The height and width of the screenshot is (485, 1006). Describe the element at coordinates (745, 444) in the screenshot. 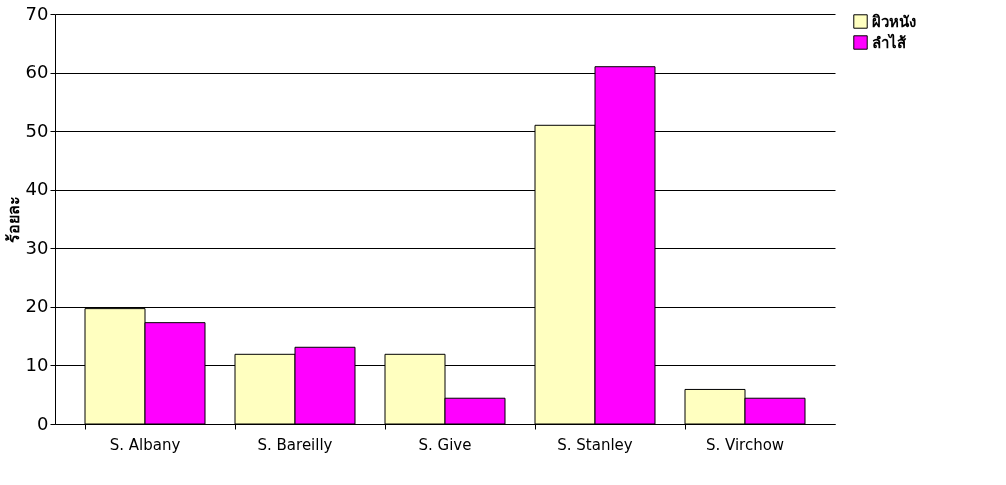

I see `x-tick-label: S. Virchow` at that location.